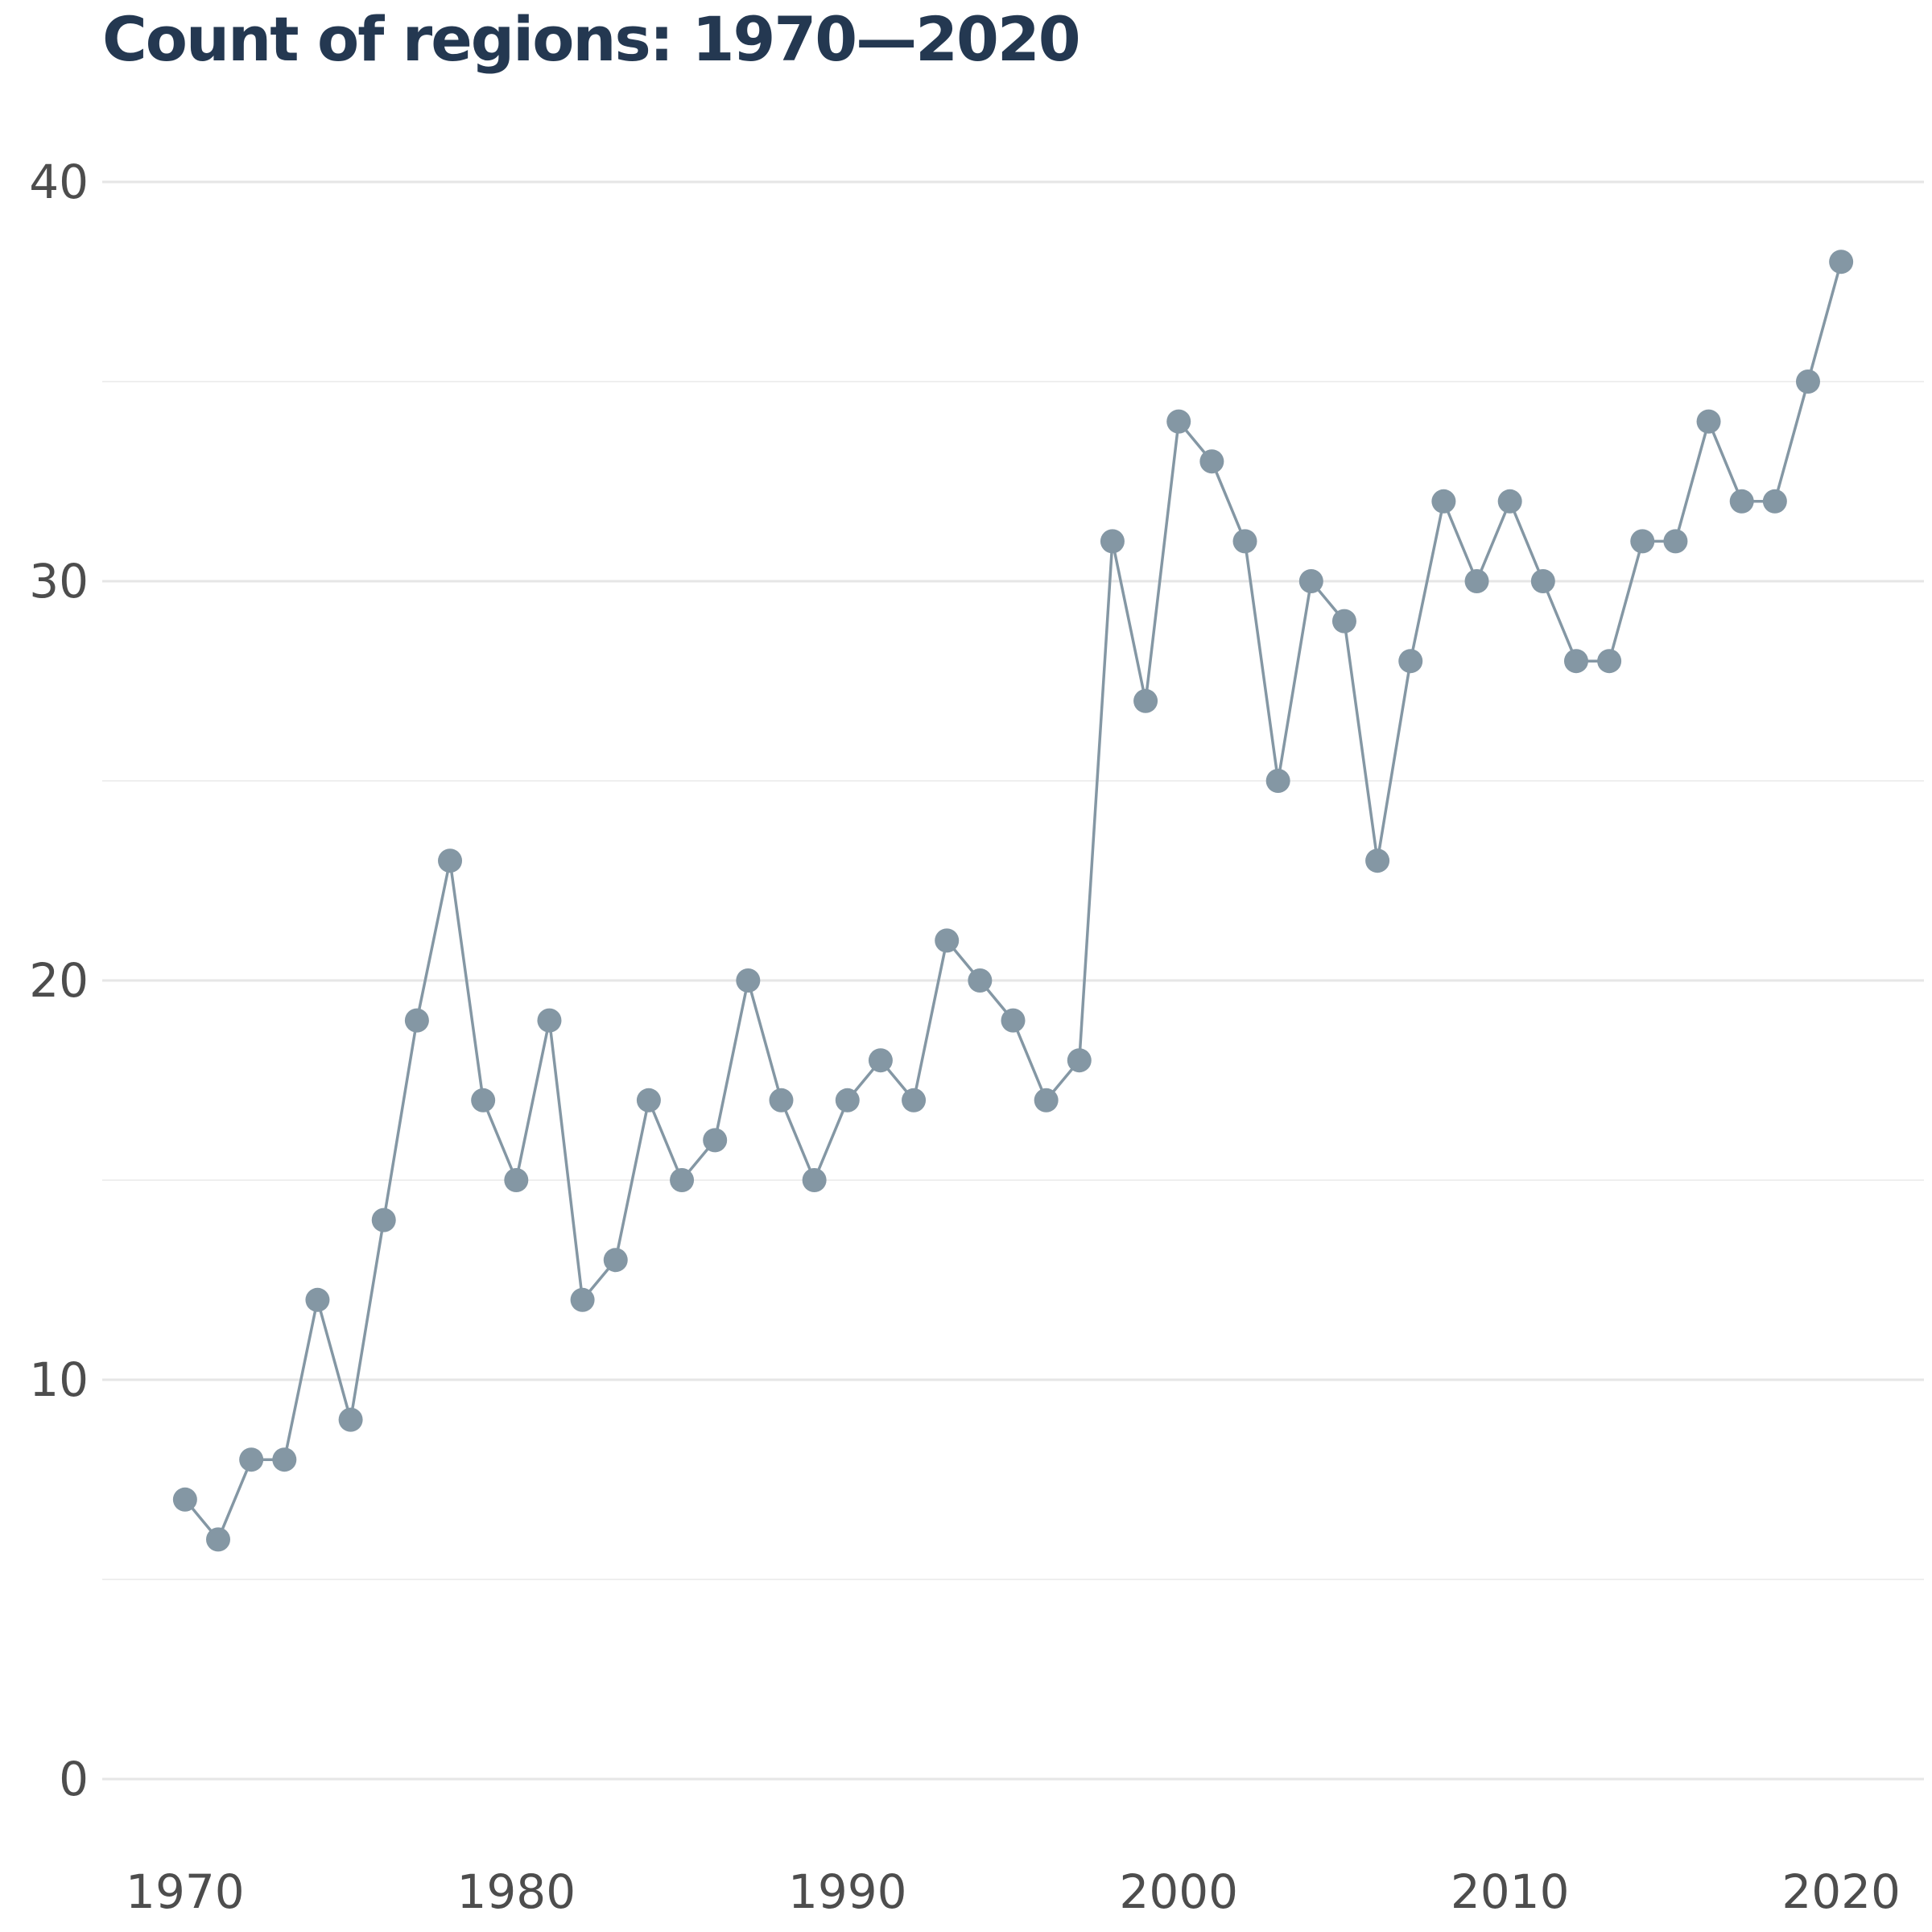  Describe the element at coordinates (185, 1891) in the screenshot. I see `x-tick-label: 1970` at that location.